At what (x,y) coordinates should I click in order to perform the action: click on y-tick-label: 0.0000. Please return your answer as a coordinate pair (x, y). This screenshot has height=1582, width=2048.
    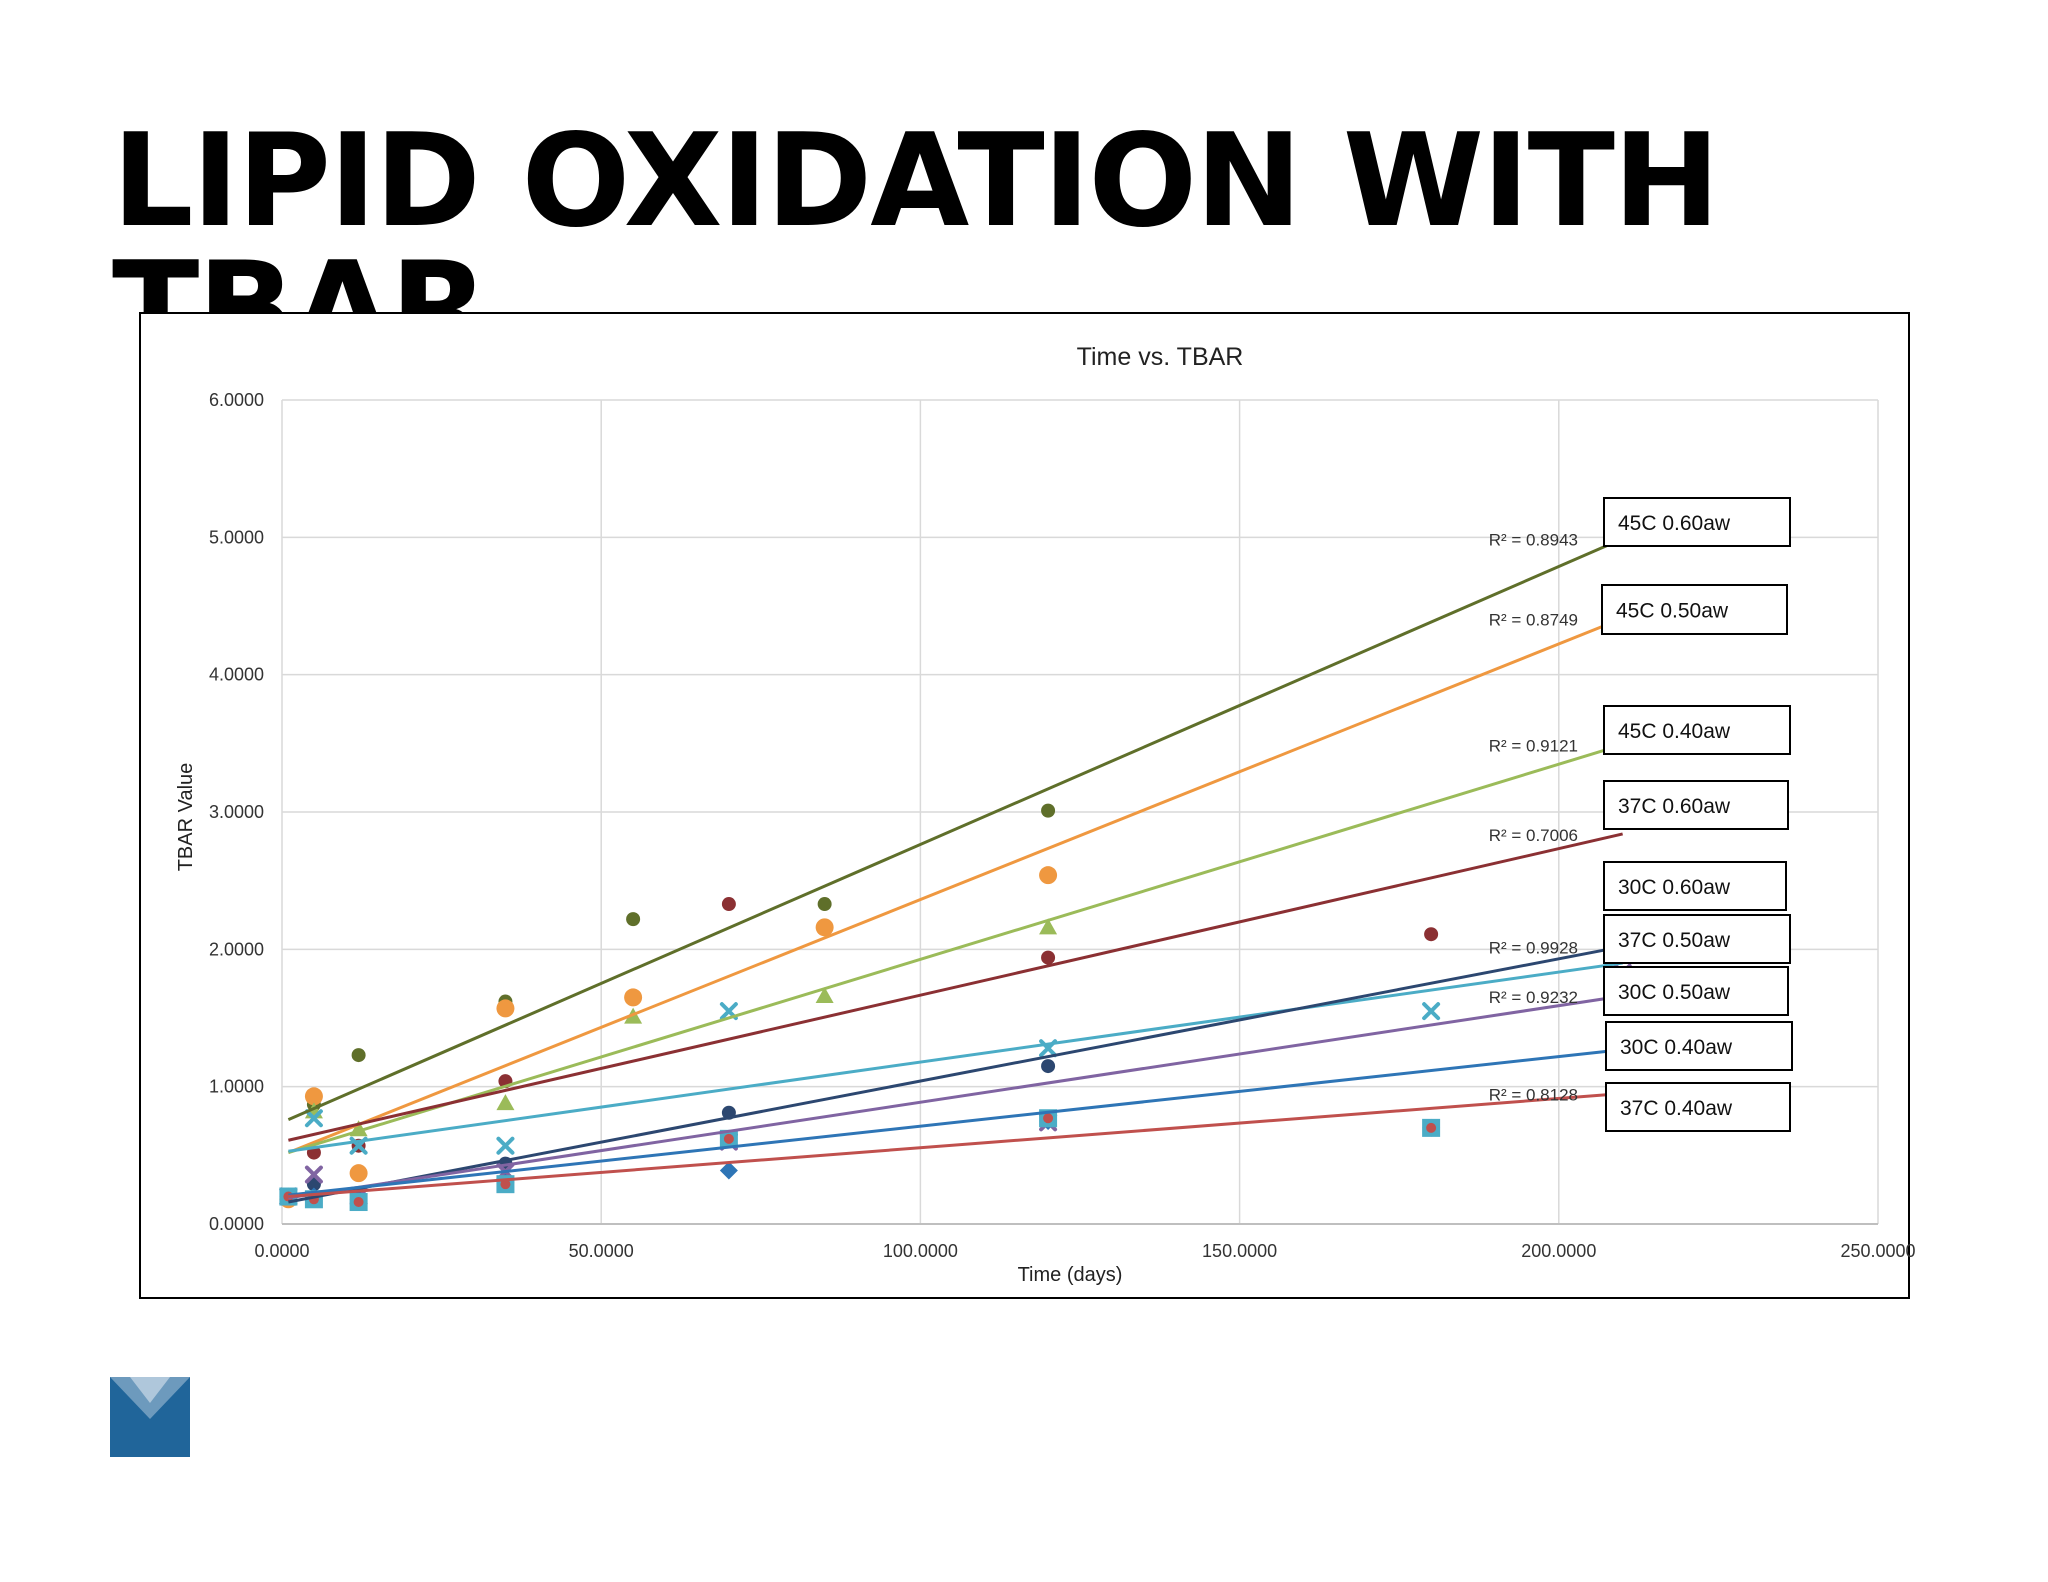
    Looking at the image, I should click on (236, 1224).